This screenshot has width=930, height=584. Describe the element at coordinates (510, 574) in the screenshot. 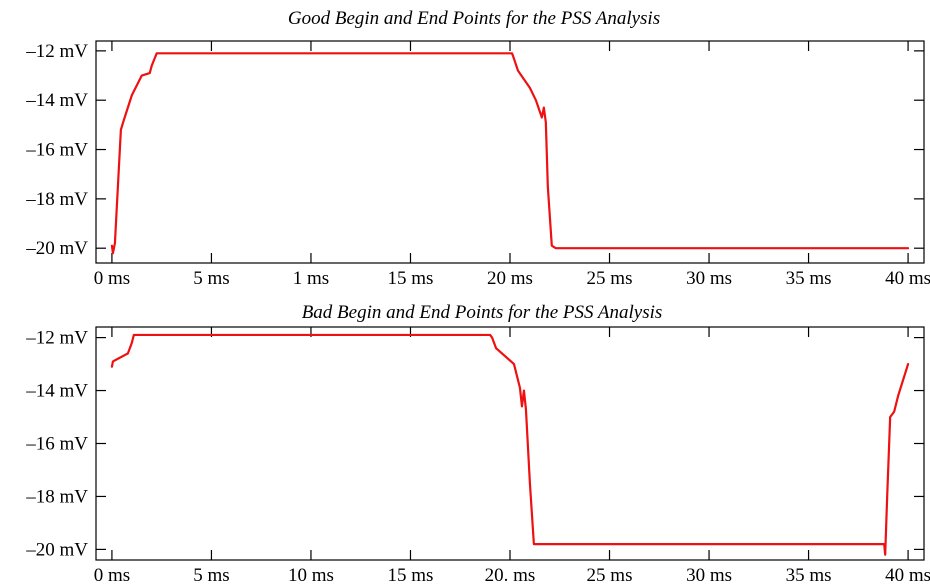

I see `x-tick-label: 20. ms` at that location.